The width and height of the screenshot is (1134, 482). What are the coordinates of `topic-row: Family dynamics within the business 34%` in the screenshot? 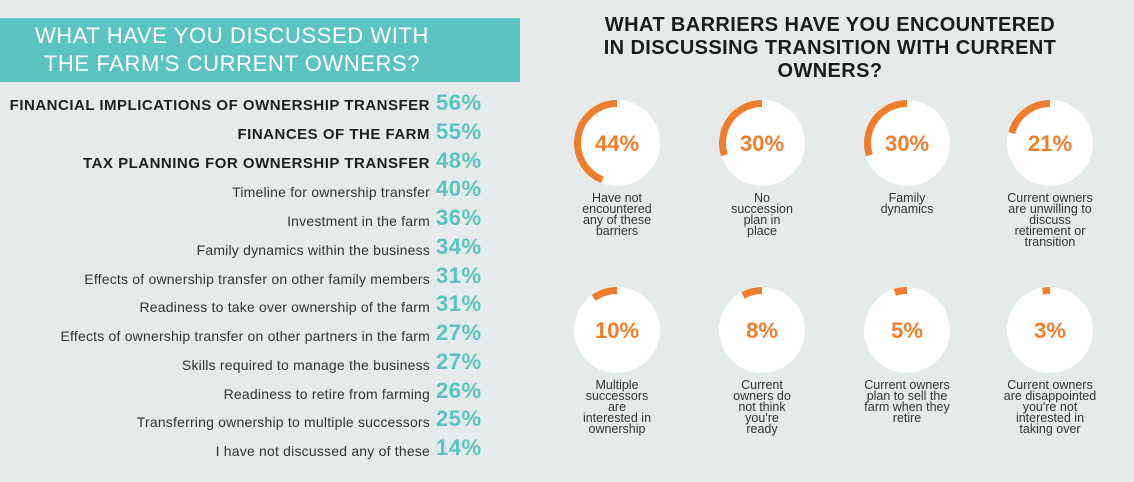 It's located at (250, 247).